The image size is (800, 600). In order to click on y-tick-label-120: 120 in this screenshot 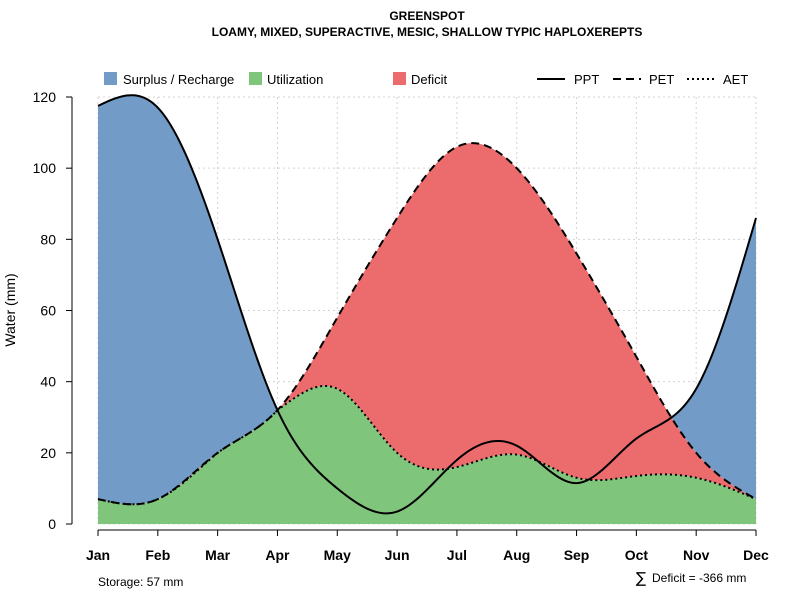, I will do `click(45, 97)`.